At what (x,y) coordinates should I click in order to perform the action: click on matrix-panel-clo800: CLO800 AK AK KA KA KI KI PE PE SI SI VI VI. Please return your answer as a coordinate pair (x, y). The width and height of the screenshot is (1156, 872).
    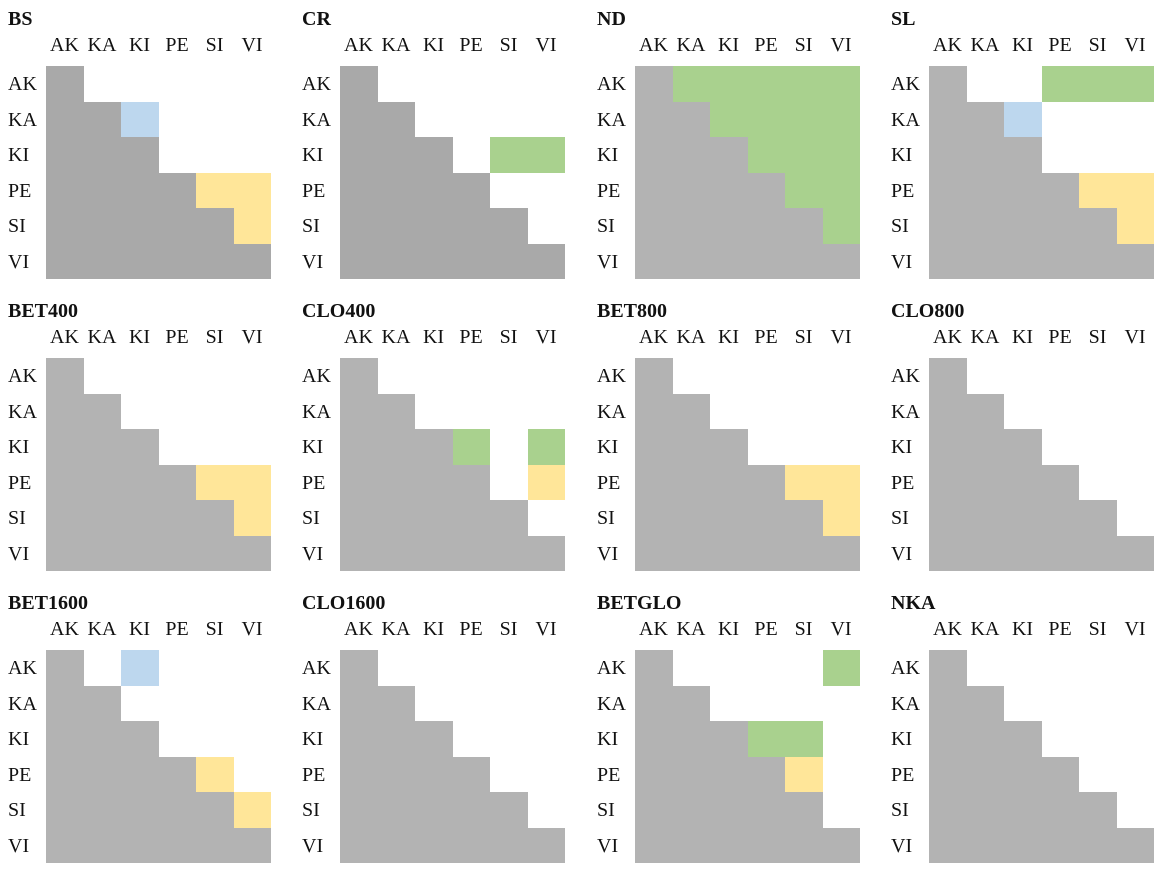
    Looking at the image, I should click on (1023, 440).